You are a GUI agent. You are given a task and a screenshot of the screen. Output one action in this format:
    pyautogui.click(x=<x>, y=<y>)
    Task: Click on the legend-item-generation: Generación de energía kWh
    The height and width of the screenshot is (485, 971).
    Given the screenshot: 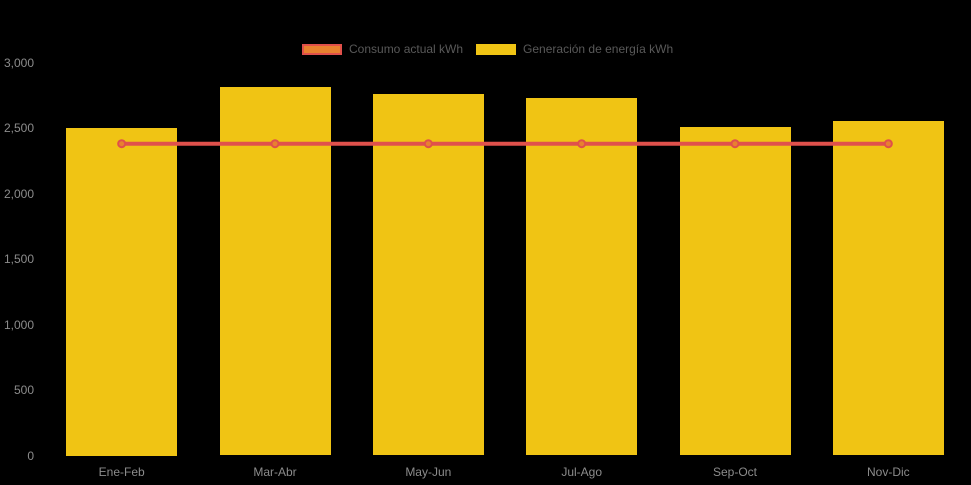 What is the action you would take?
    pyautogui.click(x=574, y=49)
    